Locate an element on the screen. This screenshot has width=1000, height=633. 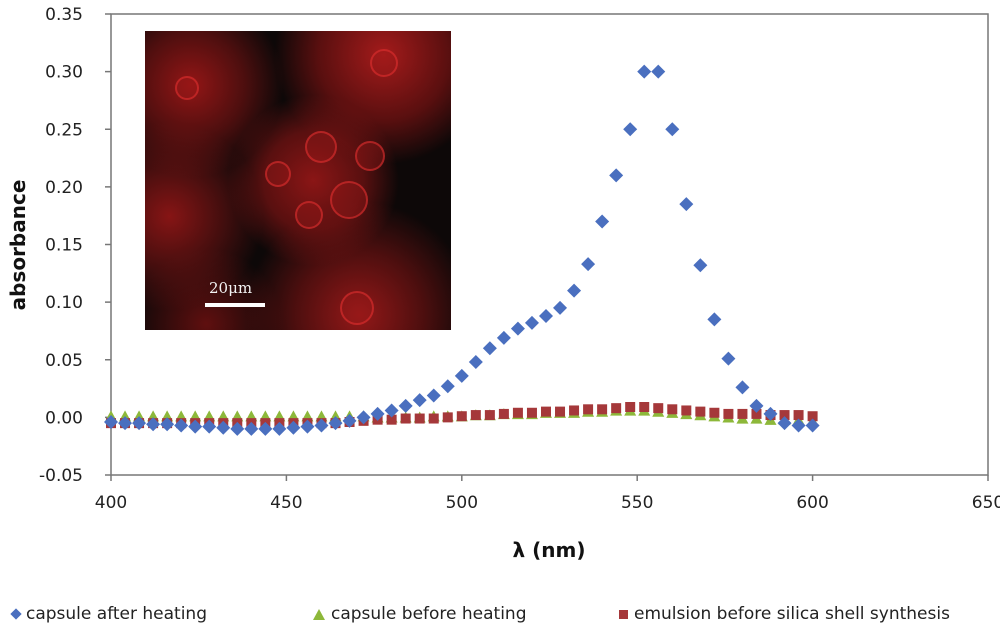
y-tick-label: 0.30 is located at coordinates (64, 73).